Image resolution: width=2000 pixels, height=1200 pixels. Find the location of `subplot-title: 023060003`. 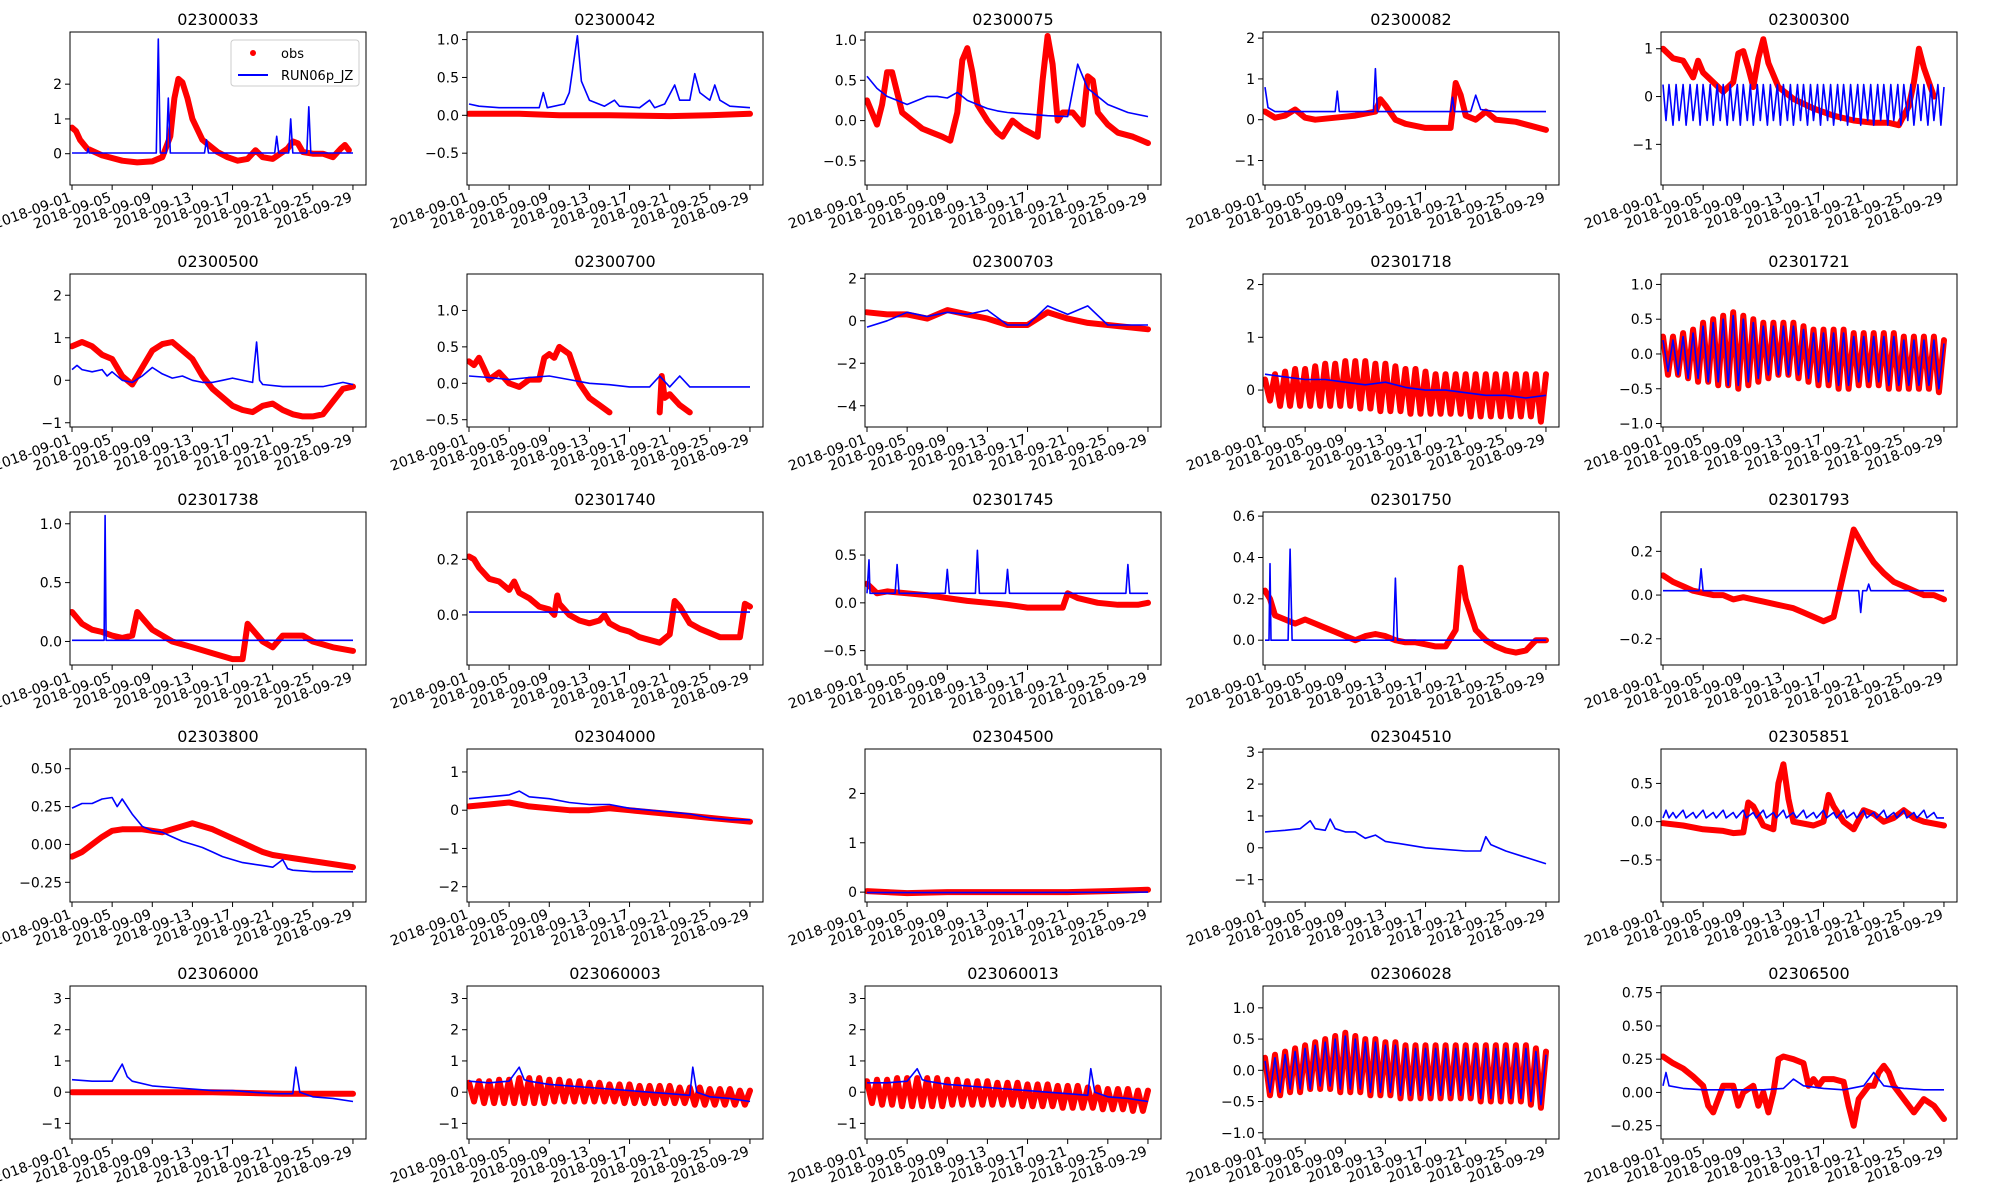

subplot-title: 023060003 is located at coordinates (615, 973).